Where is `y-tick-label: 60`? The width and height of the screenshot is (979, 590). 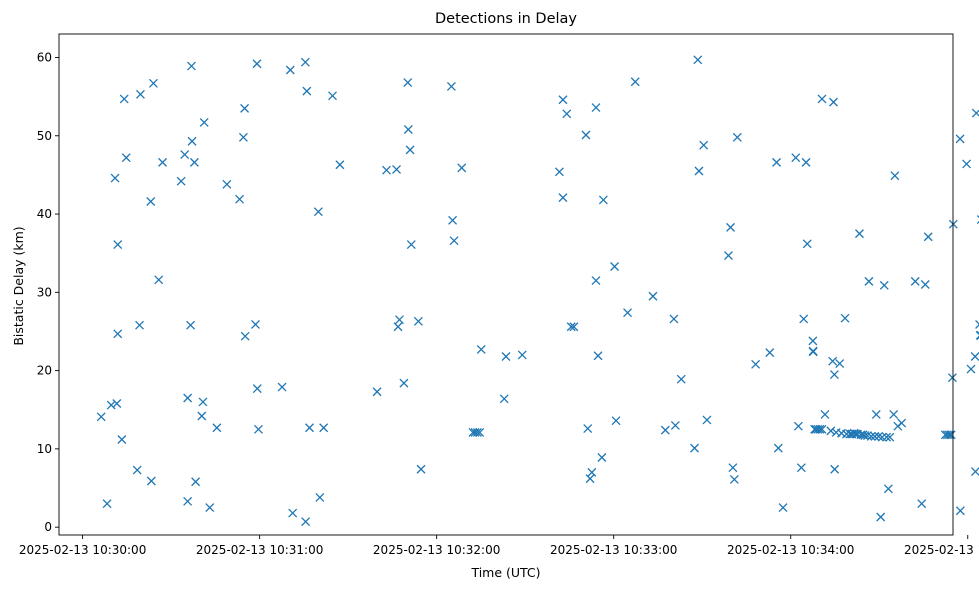
y-tick-label: 60 is located at coordinates (44, 57).